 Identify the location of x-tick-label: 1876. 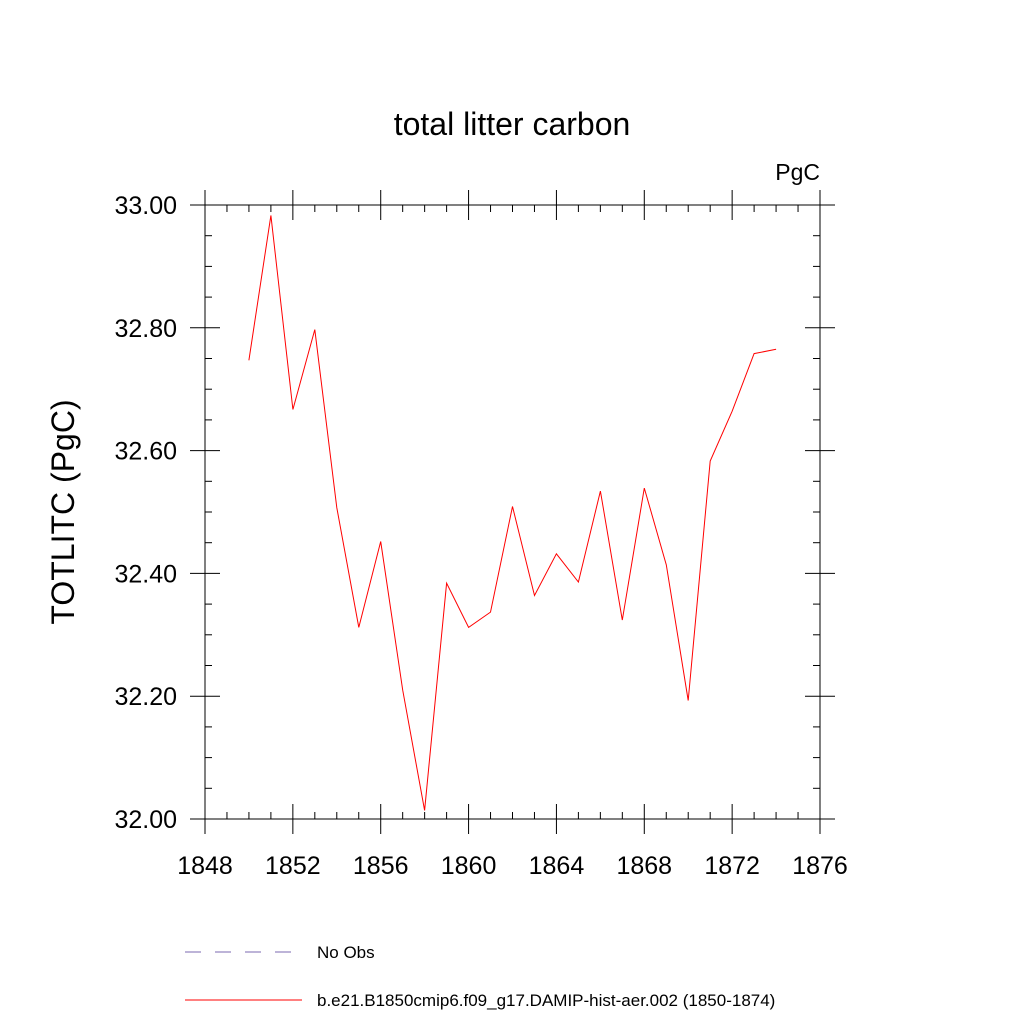
(820, 866).